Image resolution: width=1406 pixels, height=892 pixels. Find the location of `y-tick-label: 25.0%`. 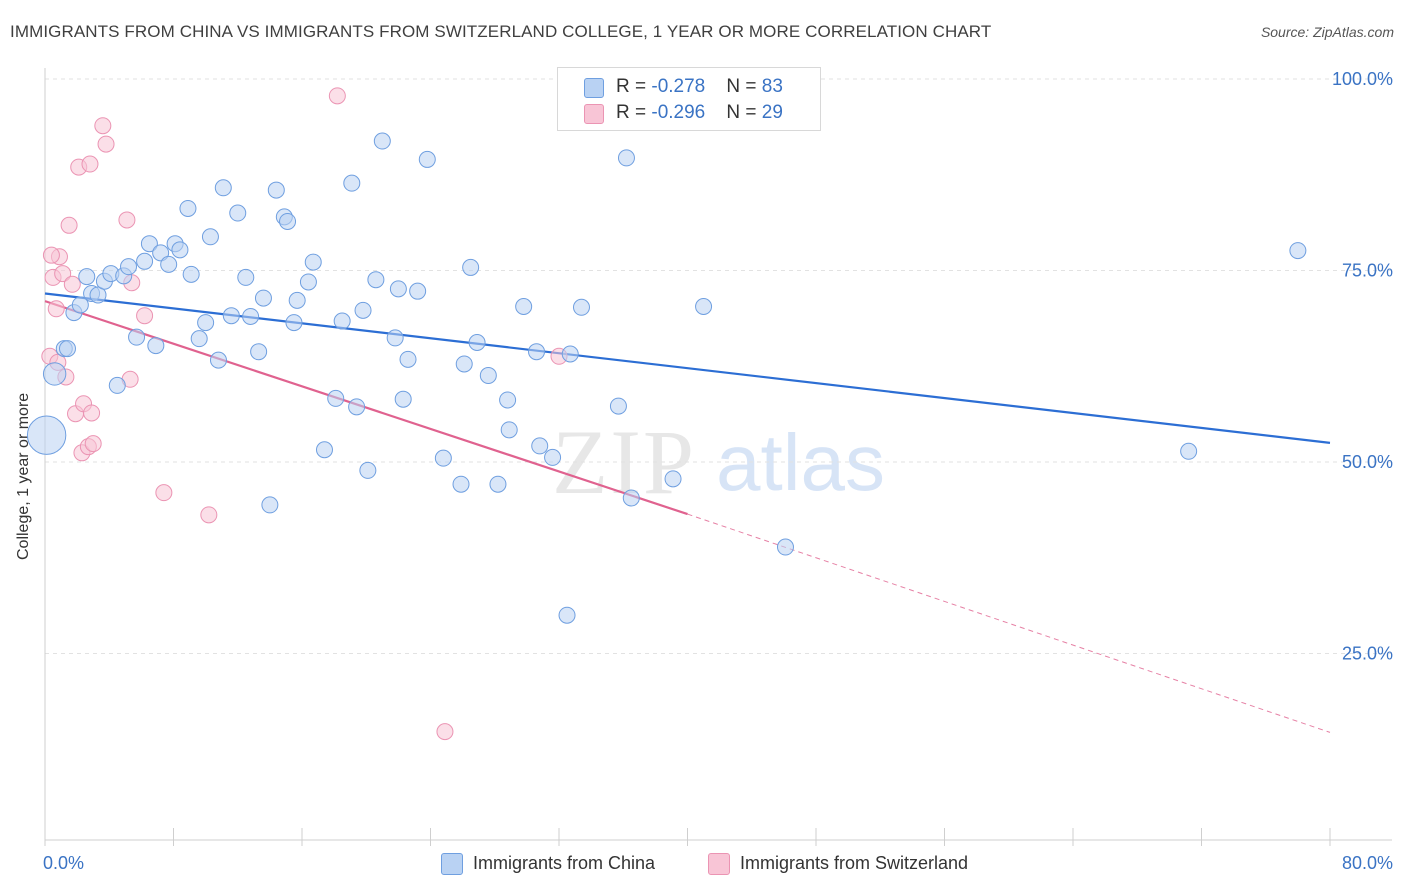

y-tick-label: 25.0% is located at coordinates (1367, 654).